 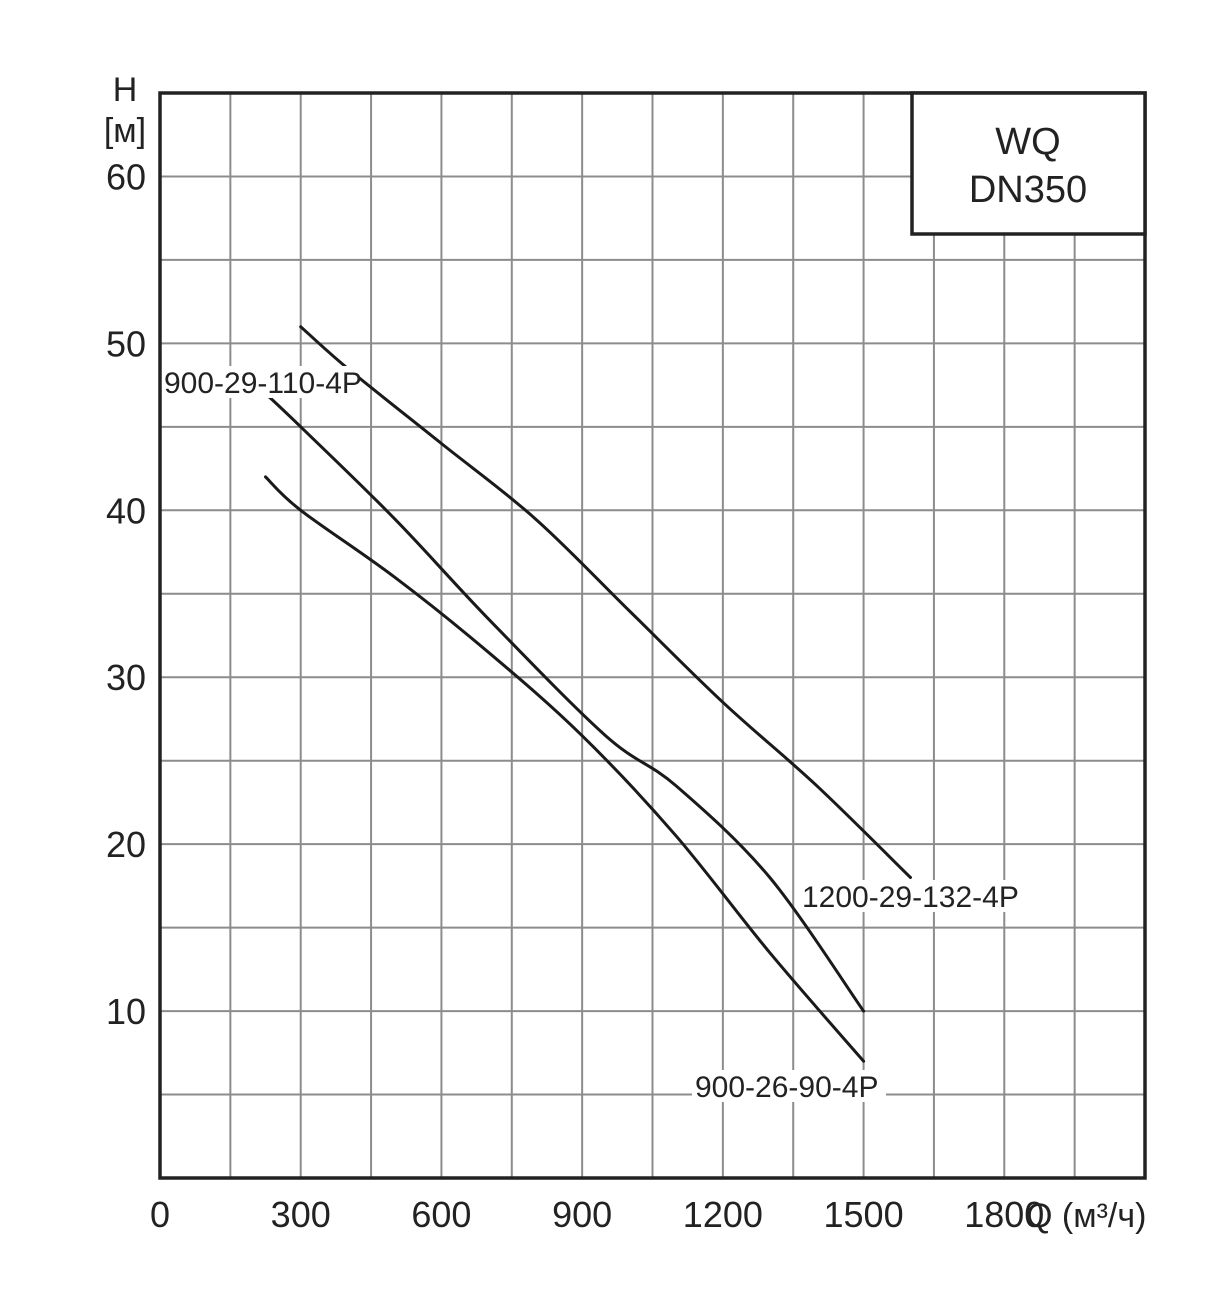 What do you see at coordinates (301, 1214) in the screenshot?
I see `x-tick-label: 300` at bounding box center [301, 1214].